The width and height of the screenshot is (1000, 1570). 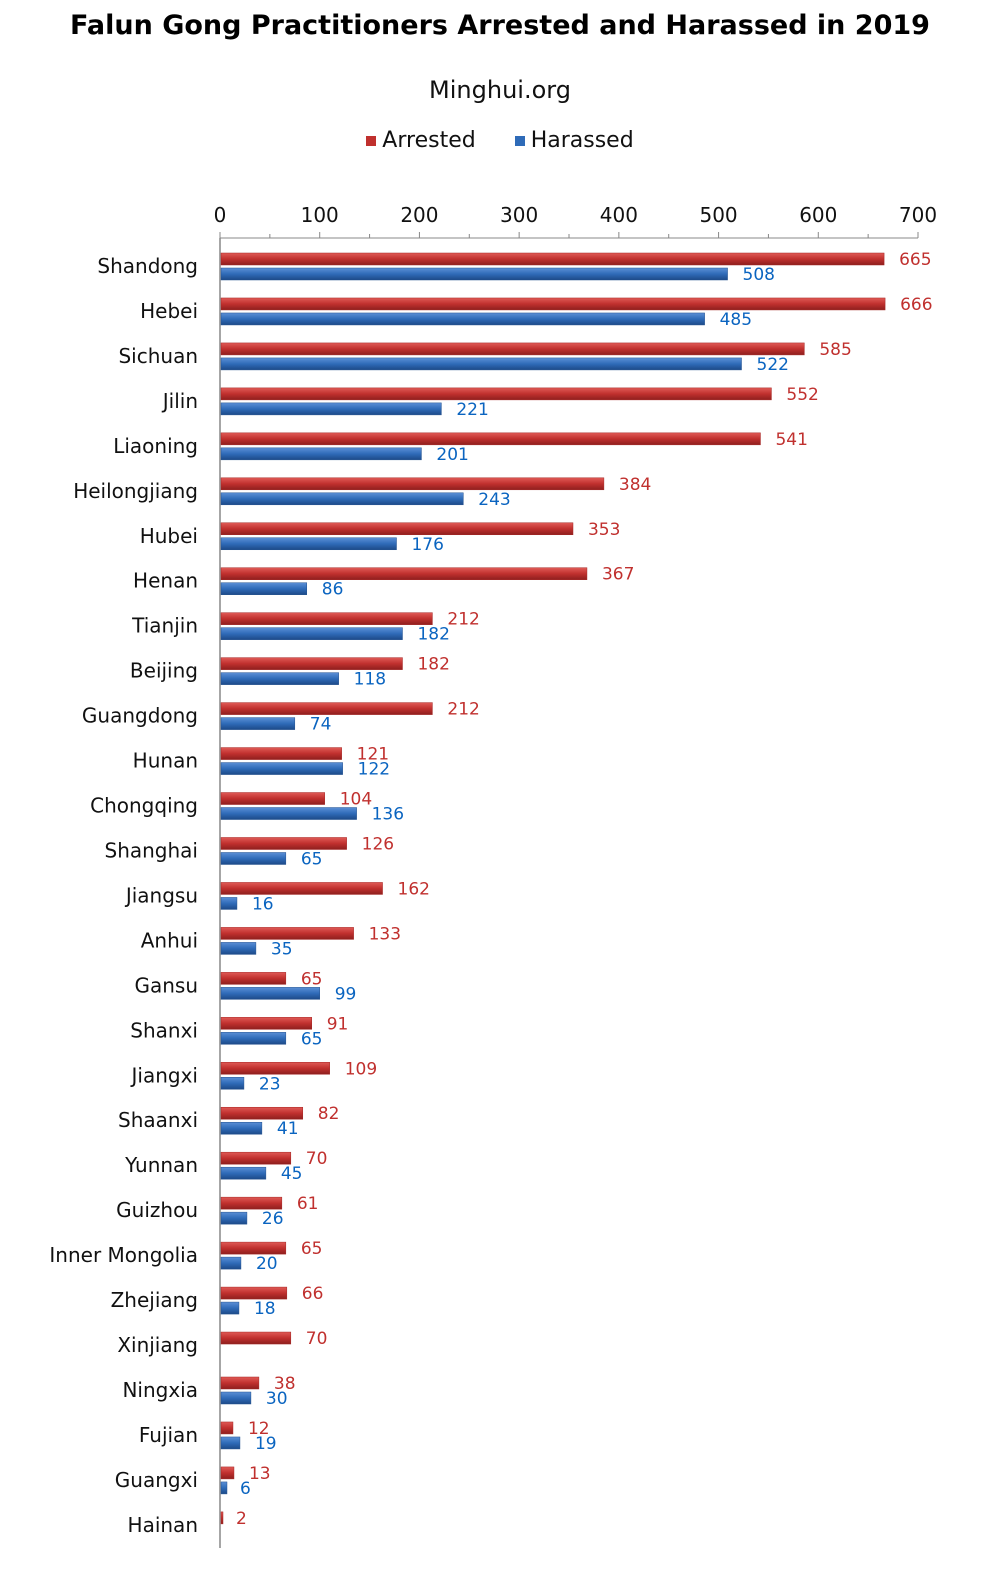 I want to click on category-label: Shanghai, so click(x=152, y=850).